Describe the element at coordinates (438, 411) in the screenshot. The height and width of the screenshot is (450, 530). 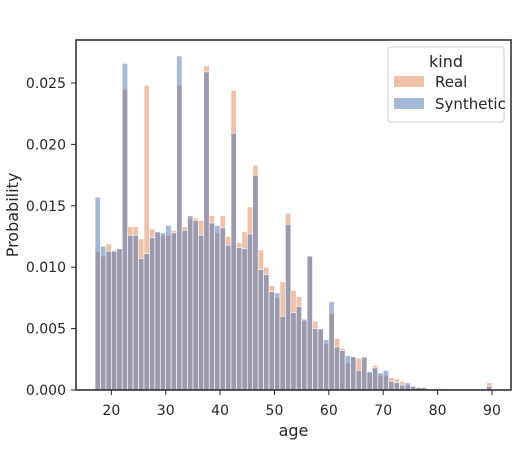
I see `x-tick-label: 80` at that location.